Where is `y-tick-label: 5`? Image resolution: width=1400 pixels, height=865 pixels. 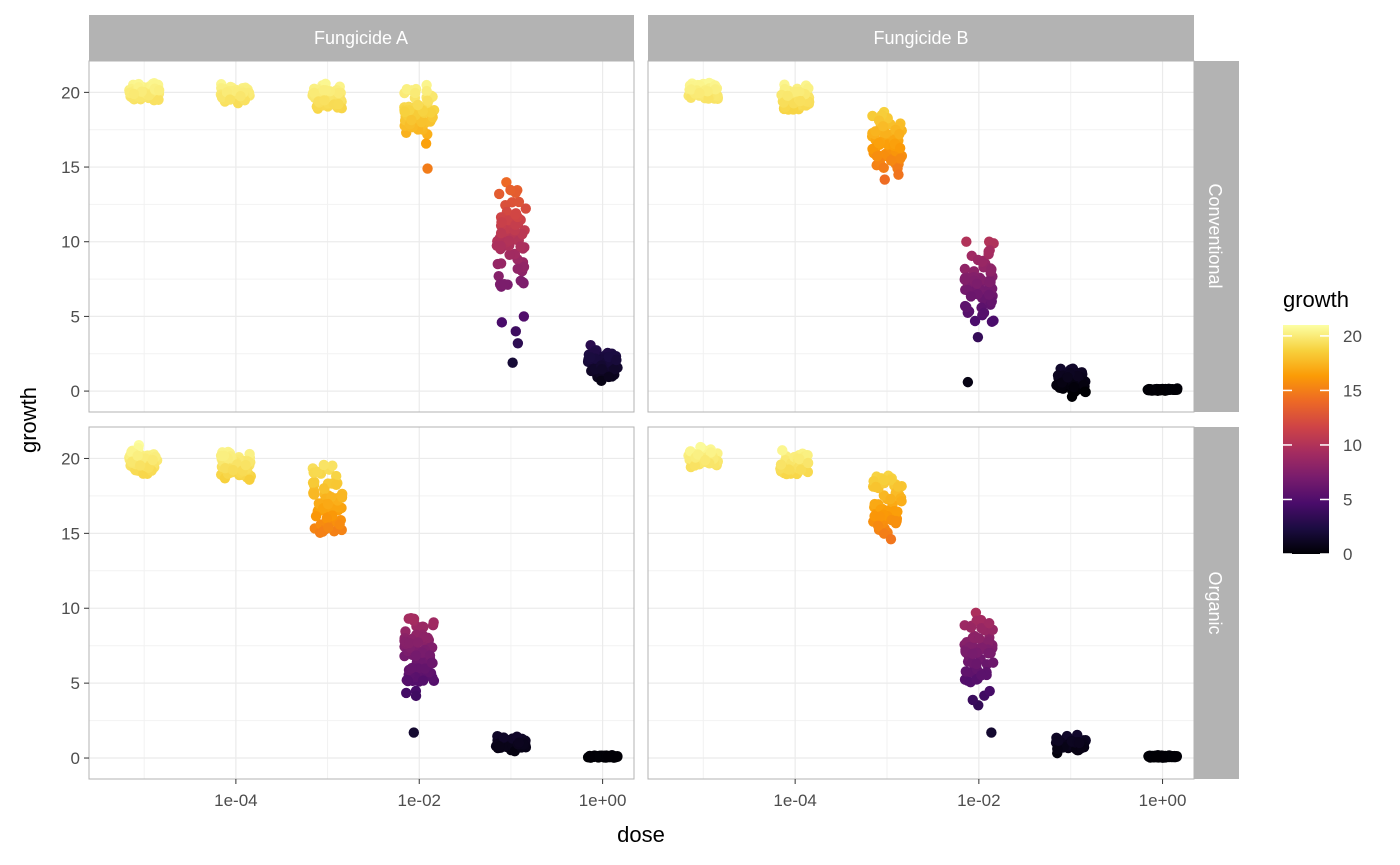 y-tick-label: 5 is located at coordinates (75, 683).